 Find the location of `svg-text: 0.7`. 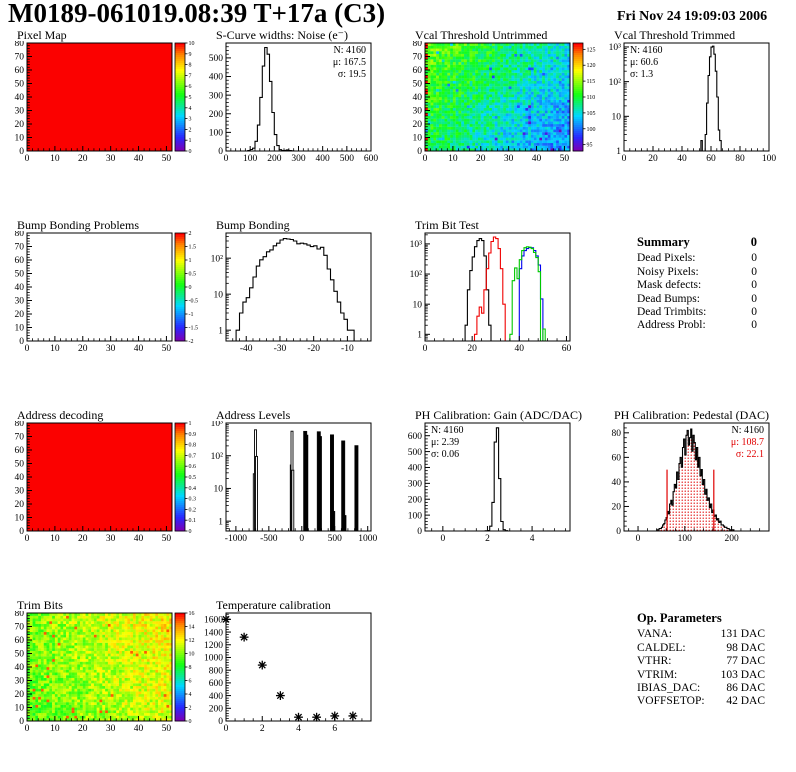

svg-text: 0.7 is located at coordinates (193, 456).